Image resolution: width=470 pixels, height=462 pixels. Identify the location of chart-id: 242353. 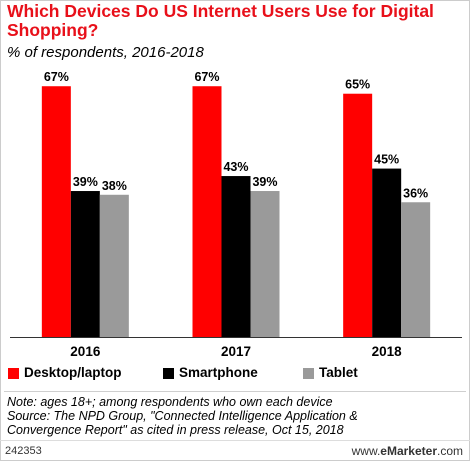
(23, 451).